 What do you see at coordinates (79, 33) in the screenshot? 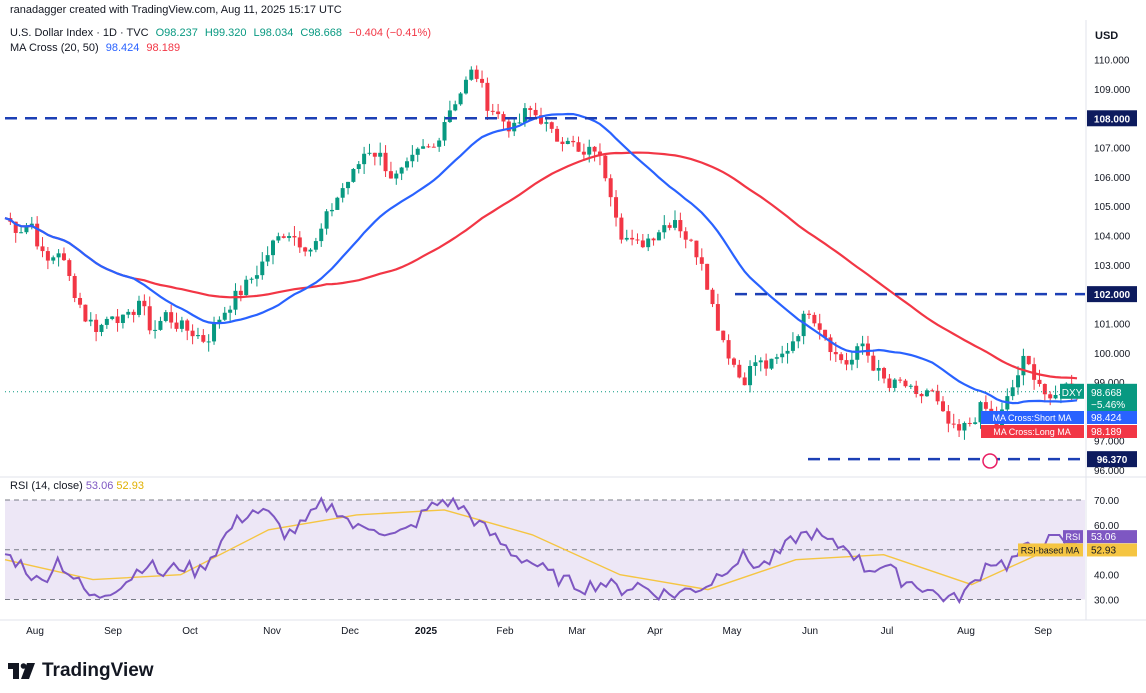
I see `symbol-name: U.S. Dollar Index · 1D · TVC` at bounding box center [79, 33].